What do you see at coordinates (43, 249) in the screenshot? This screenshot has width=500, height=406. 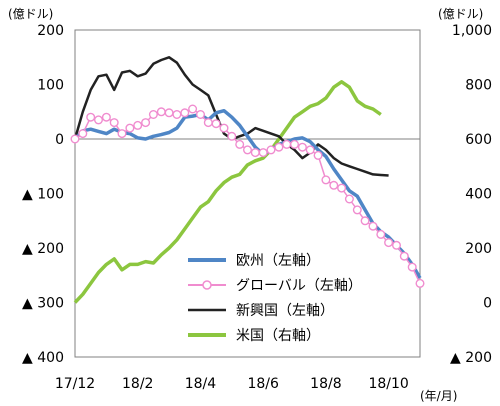 I see `left-tick-label: ▲ 200` at bounding box center [43, 249].